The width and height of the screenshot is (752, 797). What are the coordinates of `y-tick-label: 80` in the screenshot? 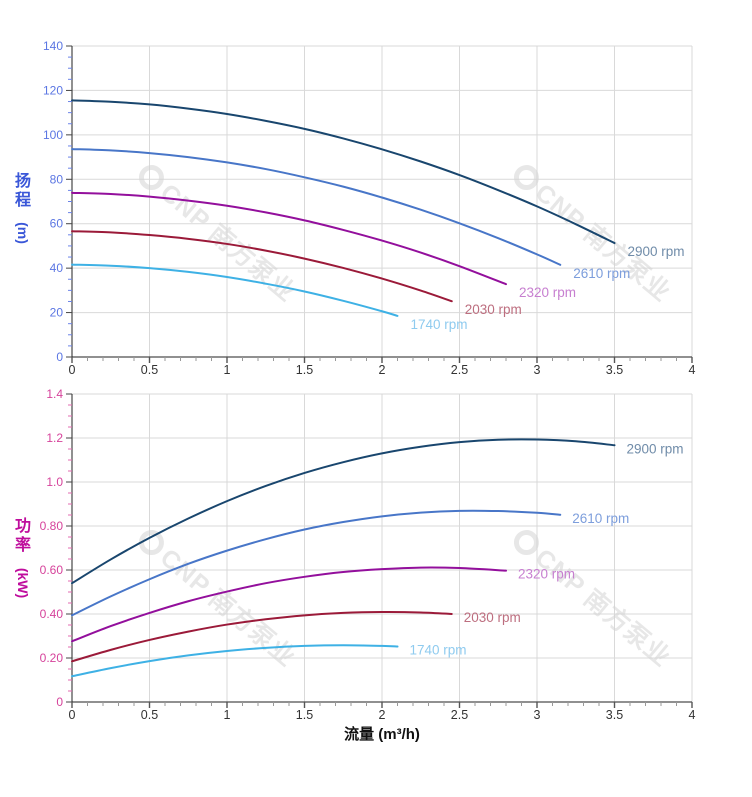 It's located at (57, 179).